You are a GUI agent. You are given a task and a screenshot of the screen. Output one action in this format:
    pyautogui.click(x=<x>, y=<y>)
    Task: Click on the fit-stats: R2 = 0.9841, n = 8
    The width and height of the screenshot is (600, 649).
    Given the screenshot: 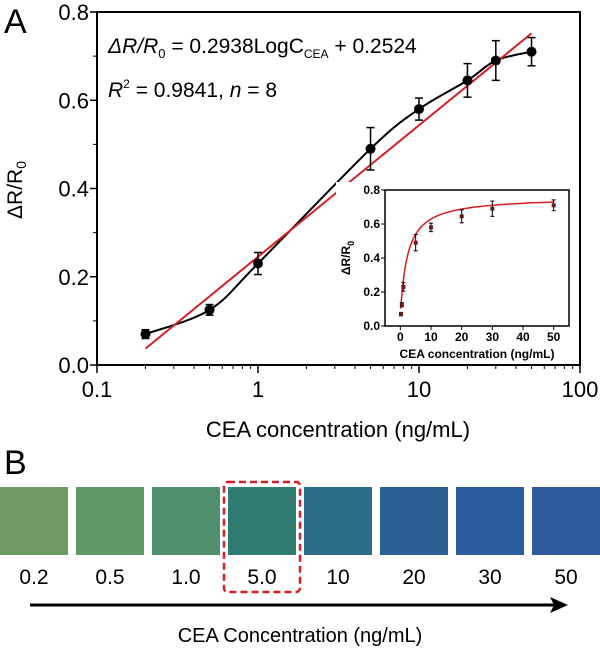 What is the action you would take?
    pyautogui.click(x=192, y=89)
    